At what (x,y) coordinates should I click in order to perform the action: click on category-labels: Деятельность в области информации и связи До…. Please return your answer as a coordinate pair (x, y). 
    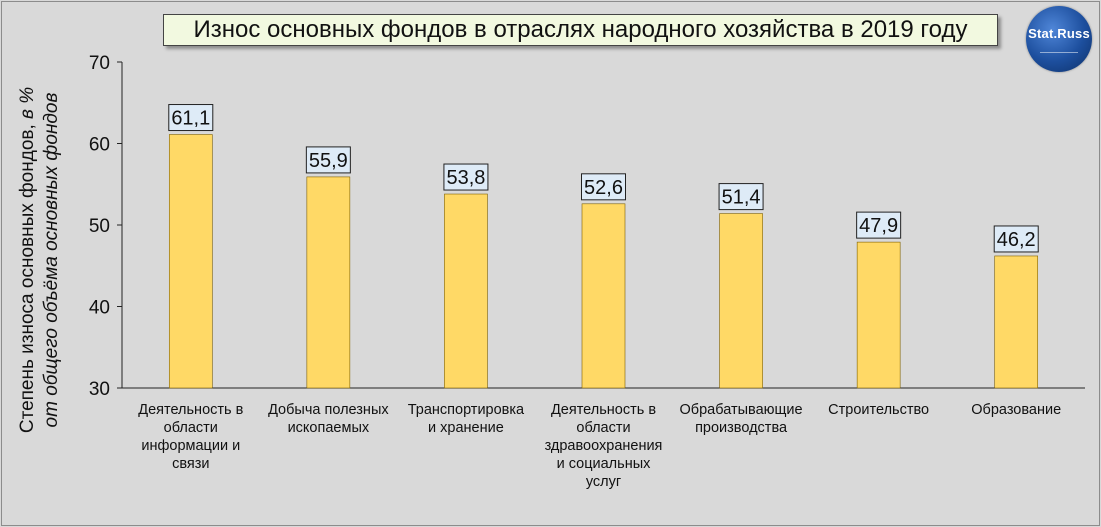
    Looking at the image, I should click on (599, 446).